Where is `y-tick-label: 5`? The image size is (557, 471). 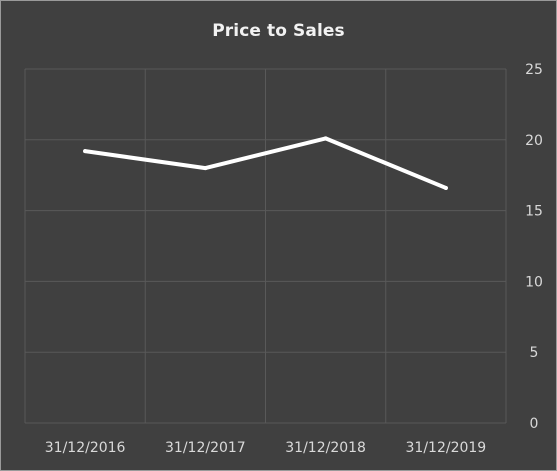
y-tick-label: 5 is located at coordinates (534, 353).